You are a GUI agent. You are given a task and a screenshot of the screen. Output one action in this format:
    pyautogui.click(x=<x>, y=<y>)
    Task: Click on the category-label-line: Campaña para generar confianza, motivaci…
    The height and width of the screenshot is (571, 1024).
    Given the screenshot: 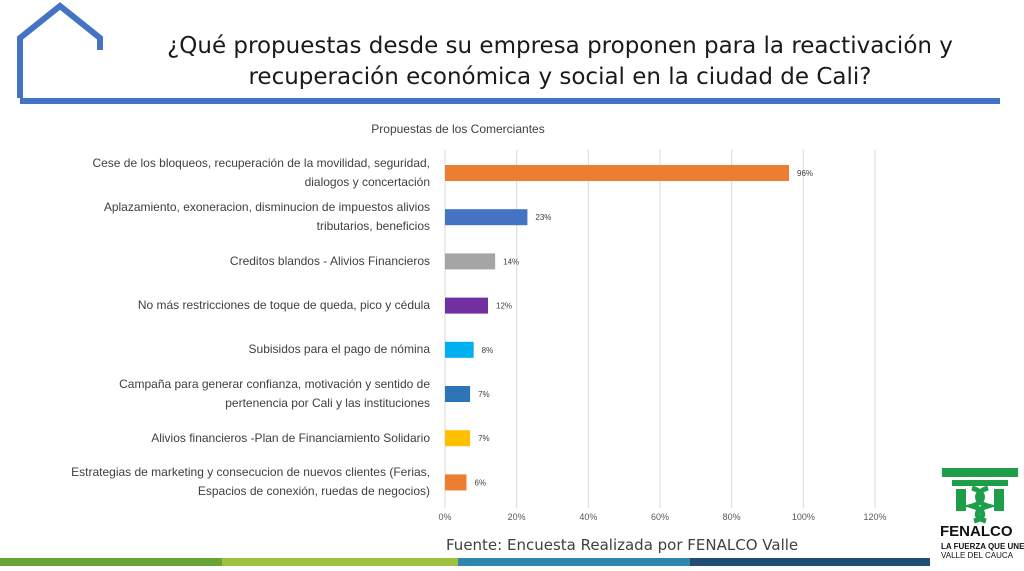 What is the action you would take?
    pyautogui.click(x=274, y=384)
    